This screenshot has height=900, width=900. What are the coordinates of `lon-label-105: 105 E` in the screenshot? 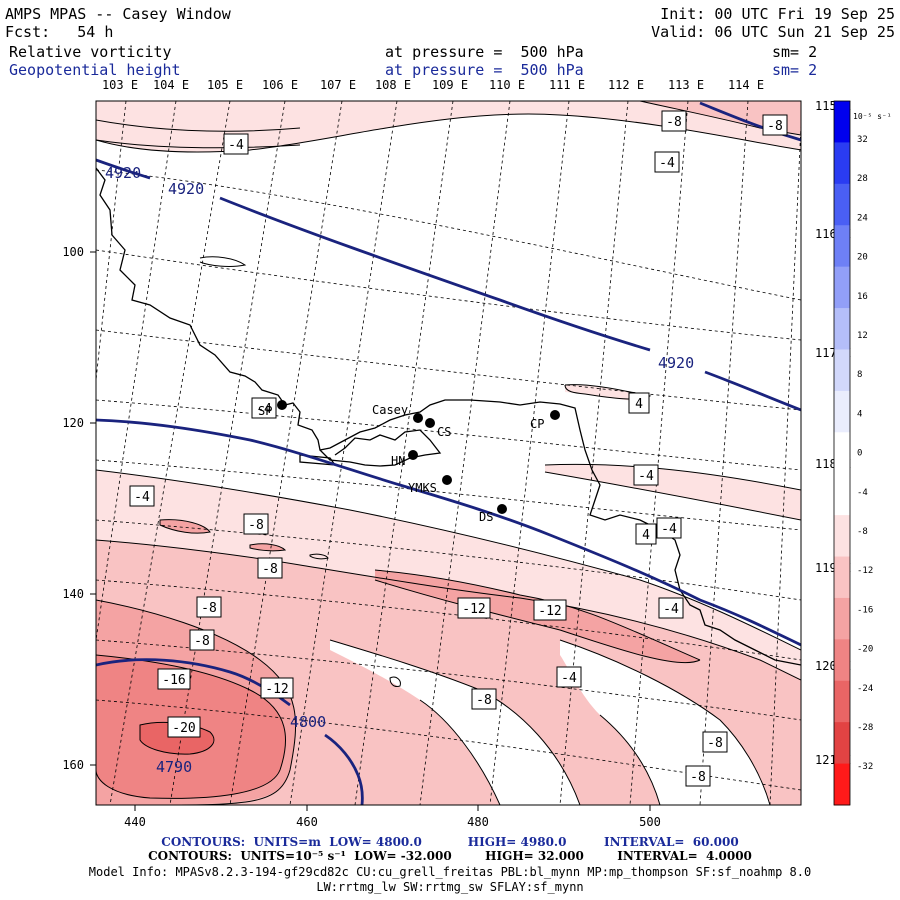 It's located at (225, 85).